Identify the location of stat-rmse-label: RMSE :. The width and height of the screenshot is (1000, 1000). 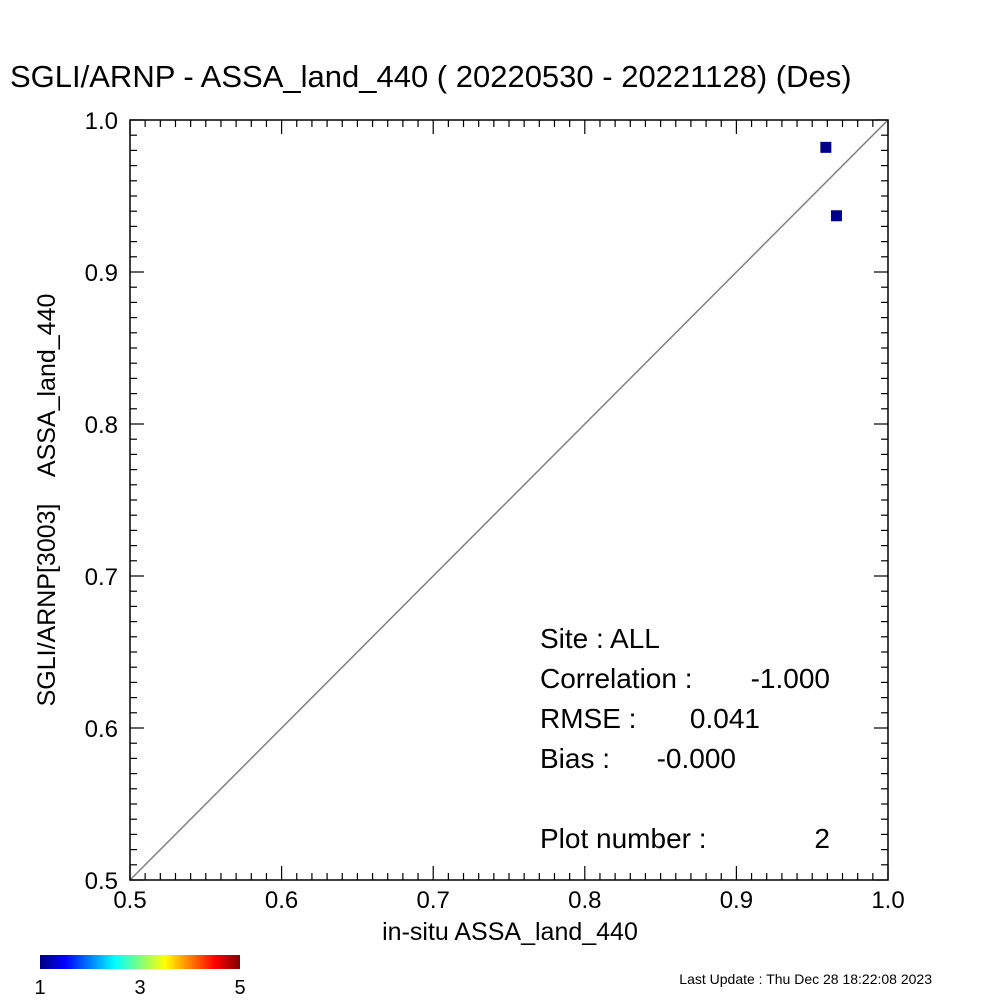
(588, 718).